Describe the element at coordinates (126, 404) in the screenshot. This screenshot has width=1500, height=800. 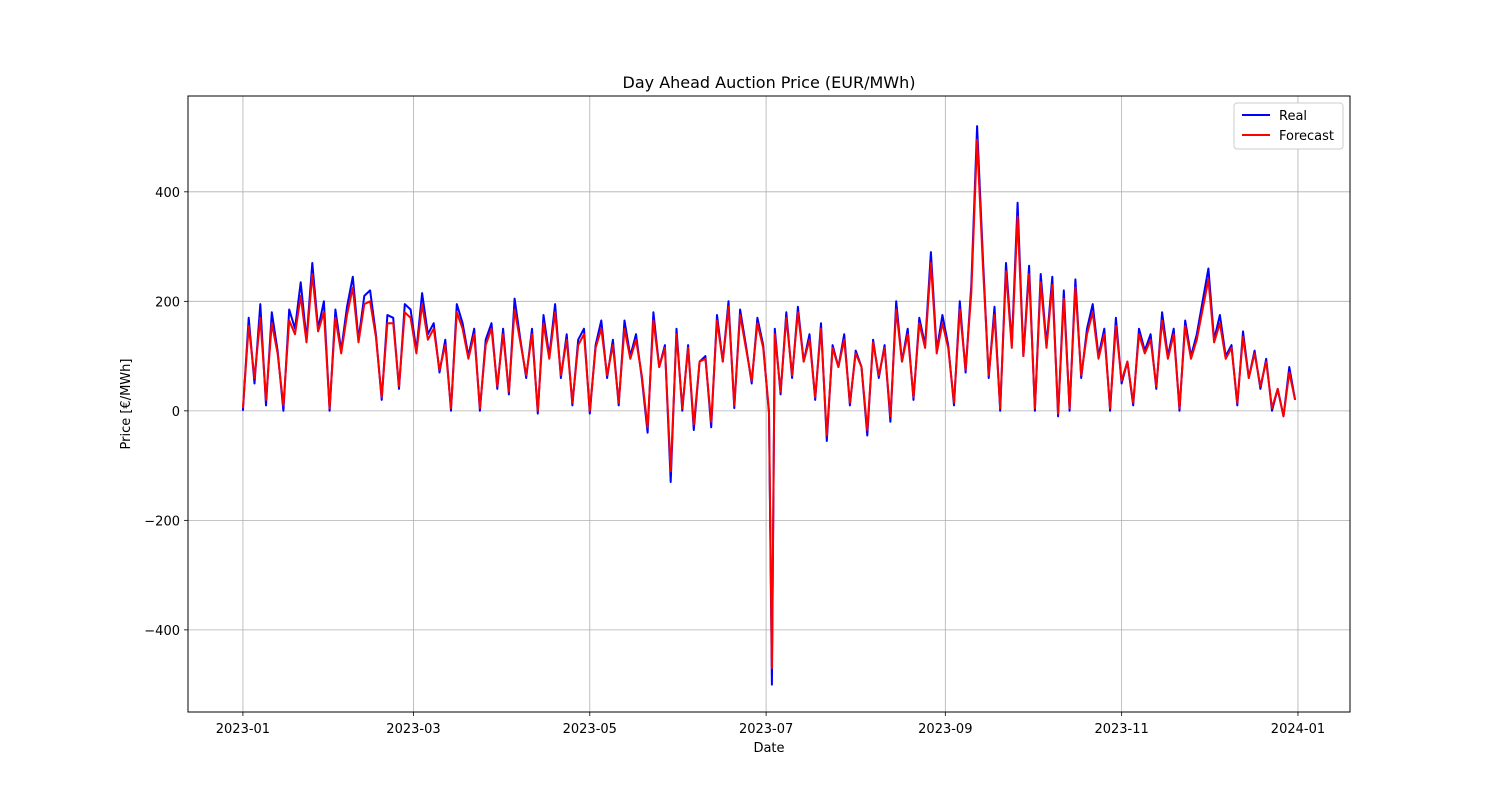
I see `y-axis-label: Price [€/MWh]` at that location.